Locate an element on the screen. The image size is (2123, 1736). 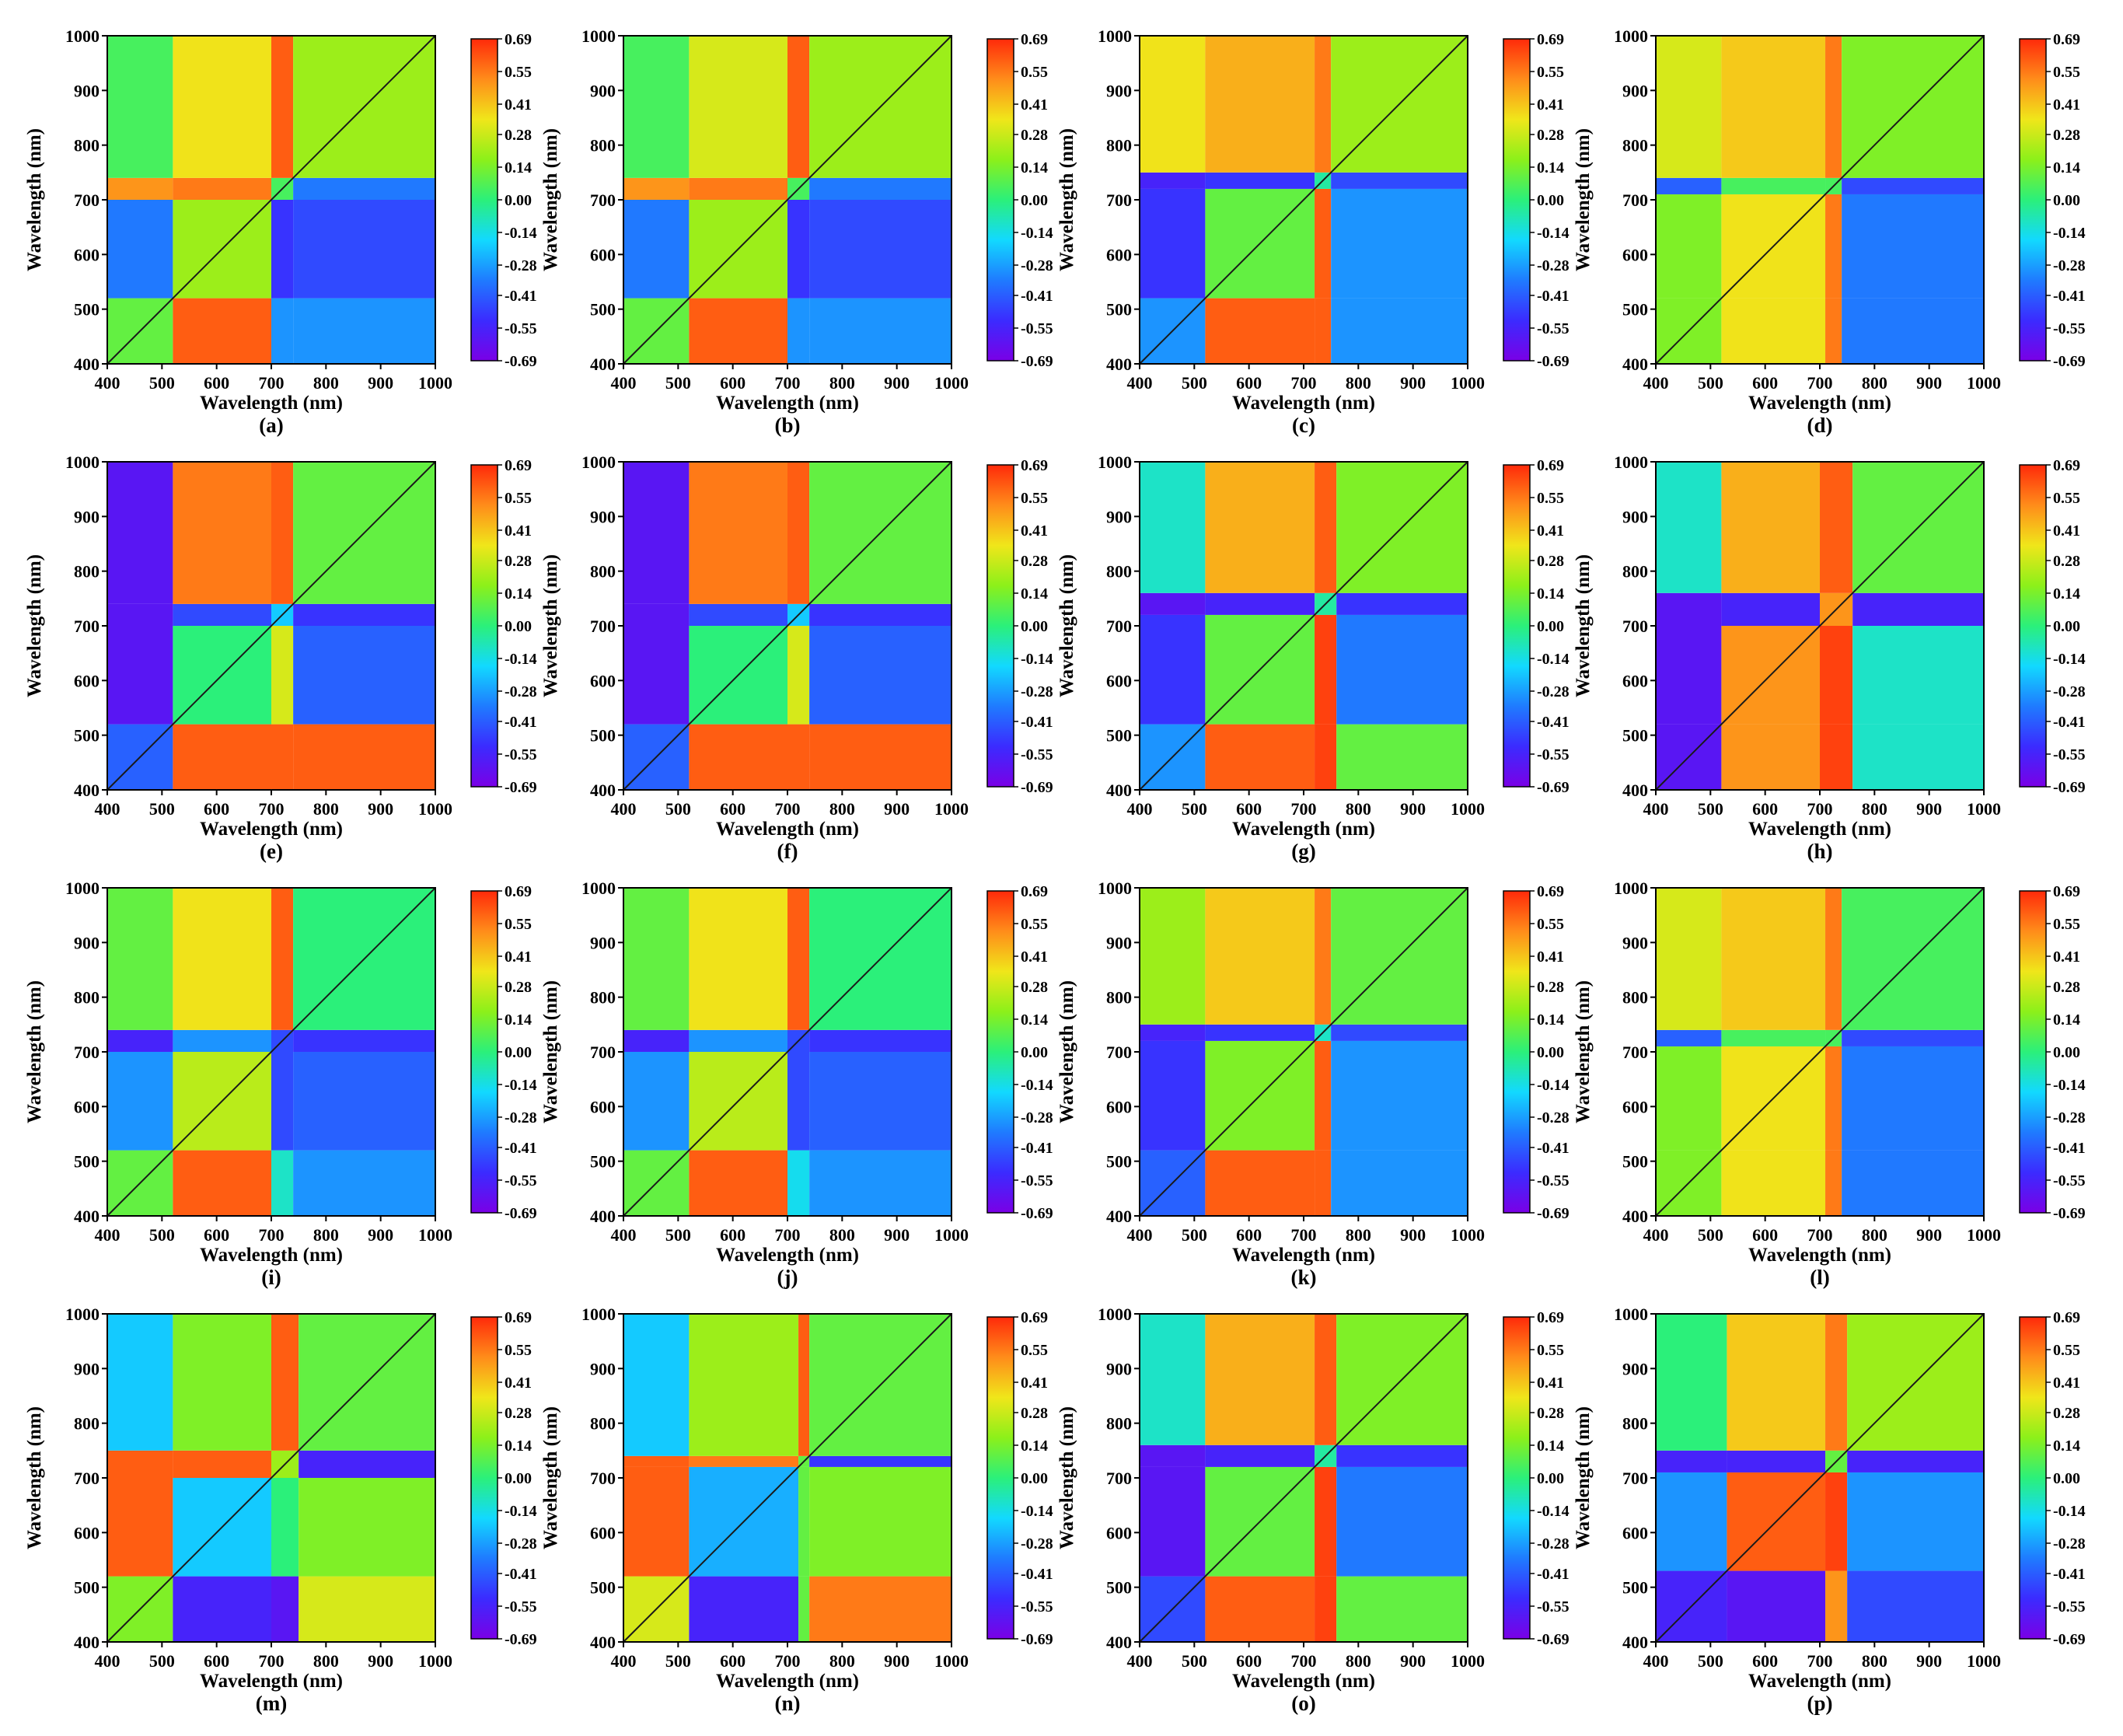
y-tick-label: 400 is located at coordinates (1119, 1216).